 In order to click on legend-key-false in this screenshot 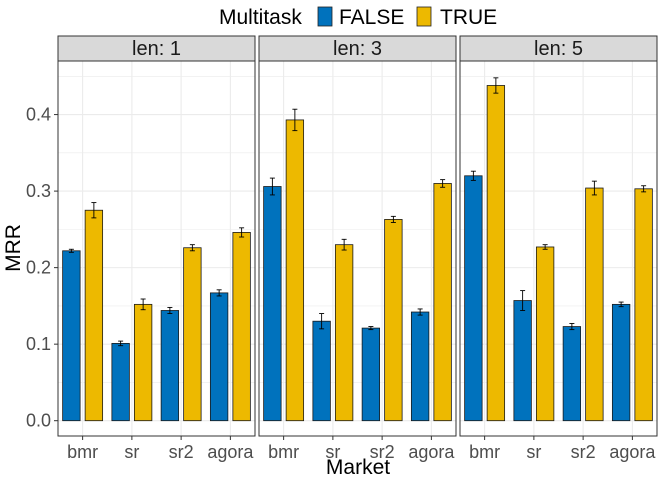, I will do `click(325, 16)`.